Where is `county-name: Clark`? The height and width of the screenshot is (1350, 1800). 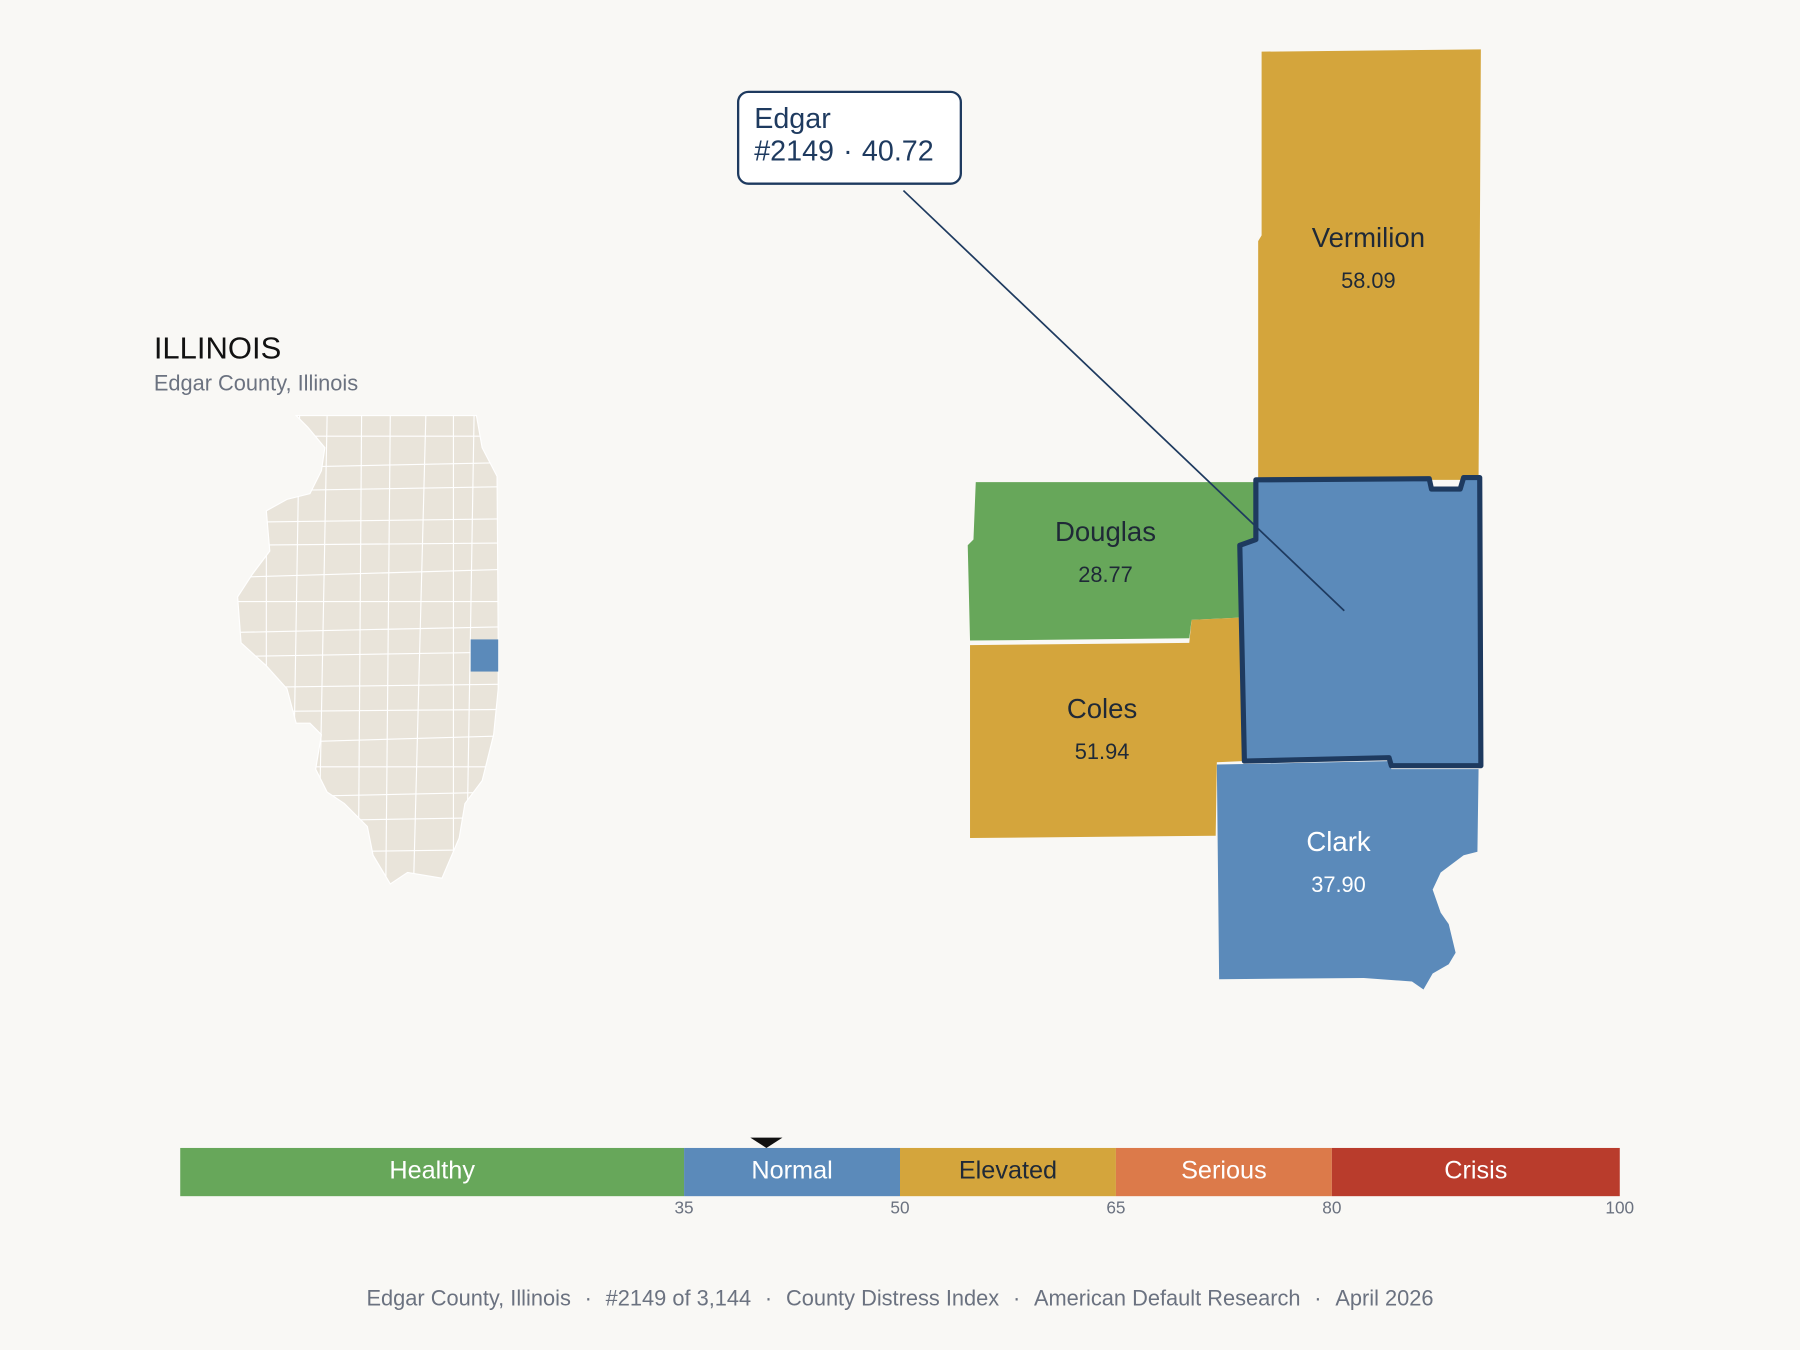
county-name: Clark is located at coordinates (1338, 841).